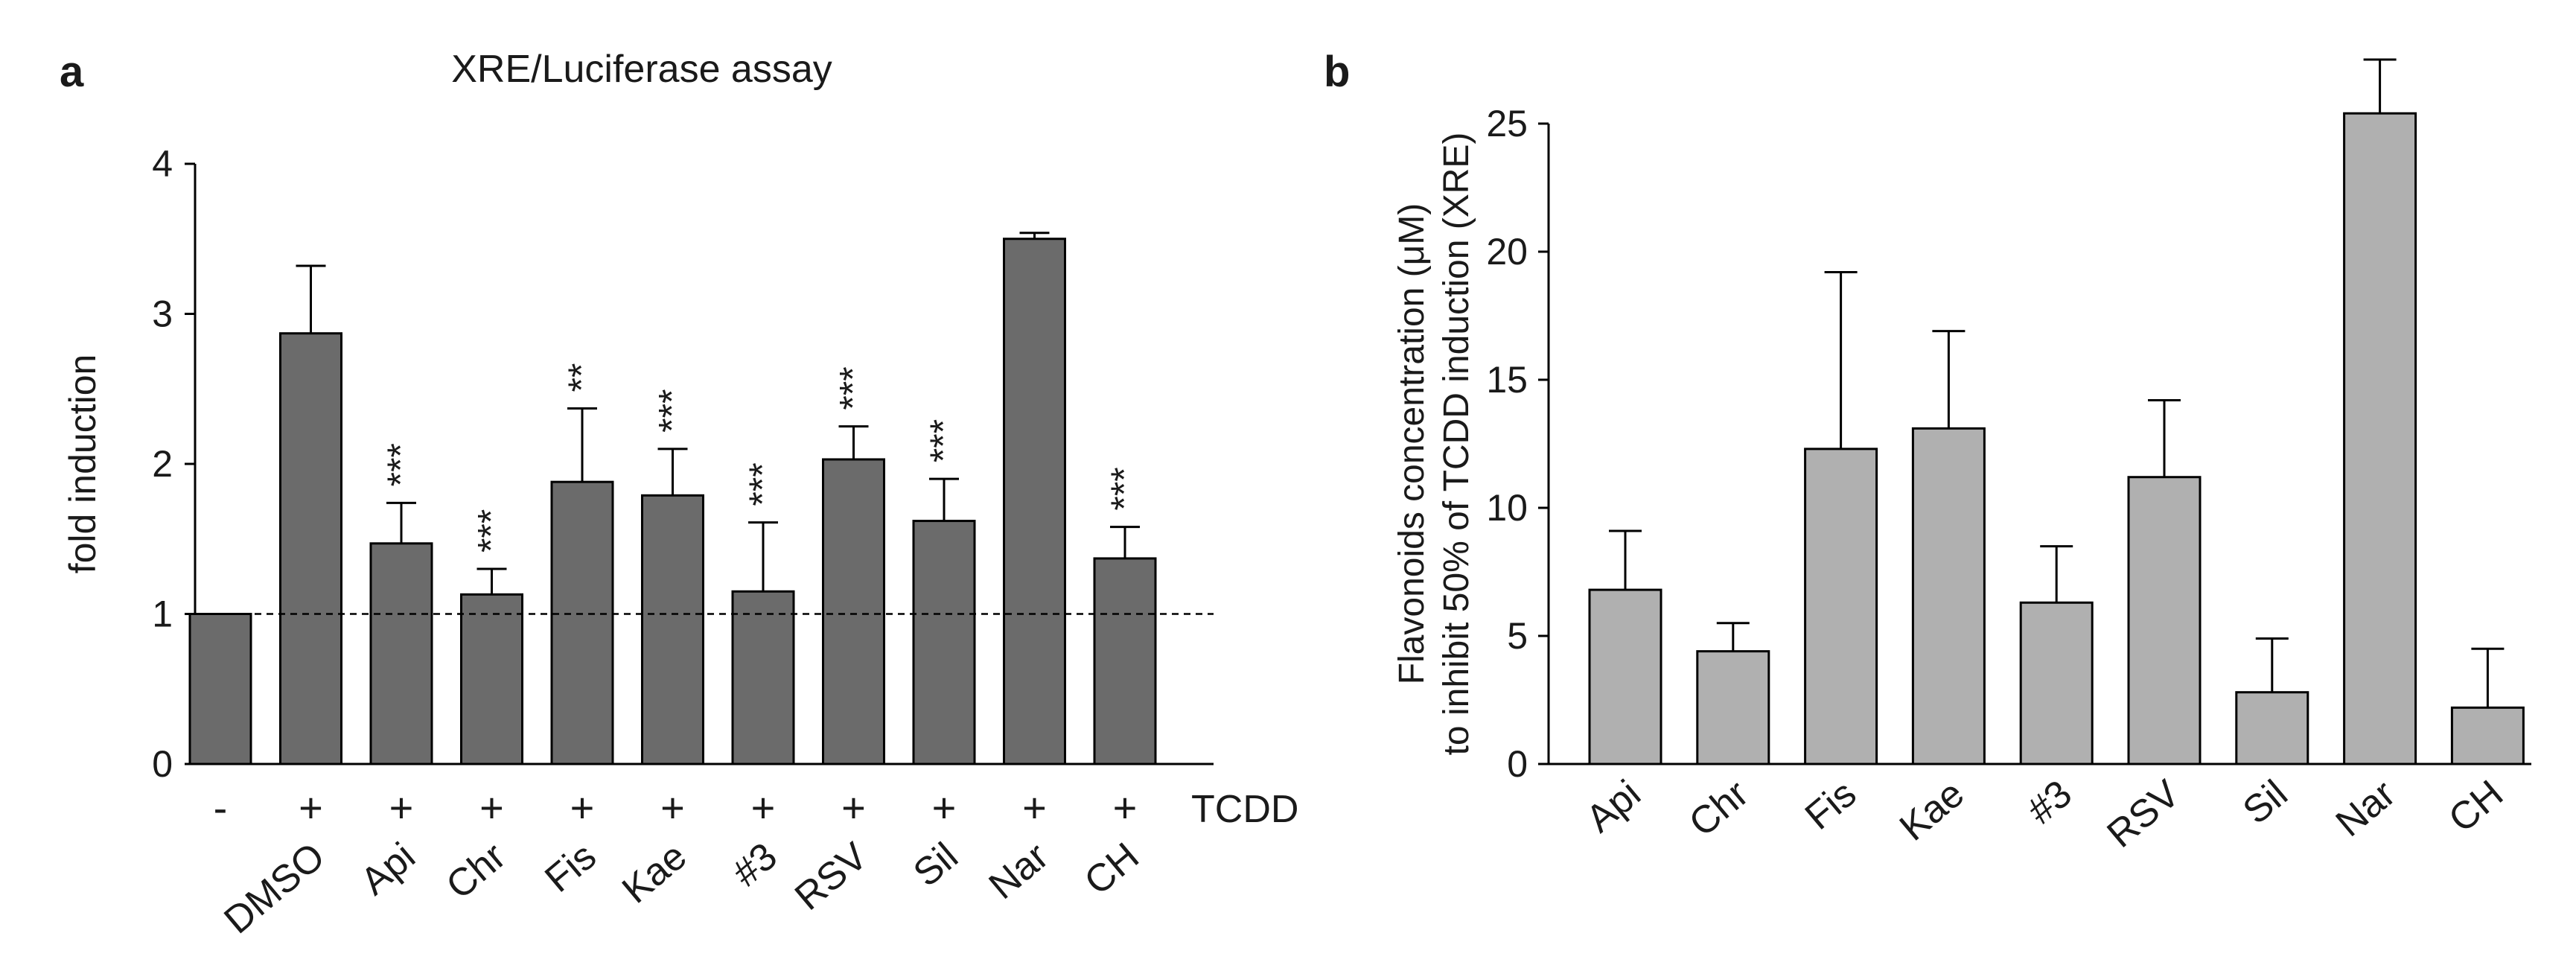 This screenshot has height=971, width=2576. I want to click on panel-a-x-tick-label: Chr, so click(476, 871).